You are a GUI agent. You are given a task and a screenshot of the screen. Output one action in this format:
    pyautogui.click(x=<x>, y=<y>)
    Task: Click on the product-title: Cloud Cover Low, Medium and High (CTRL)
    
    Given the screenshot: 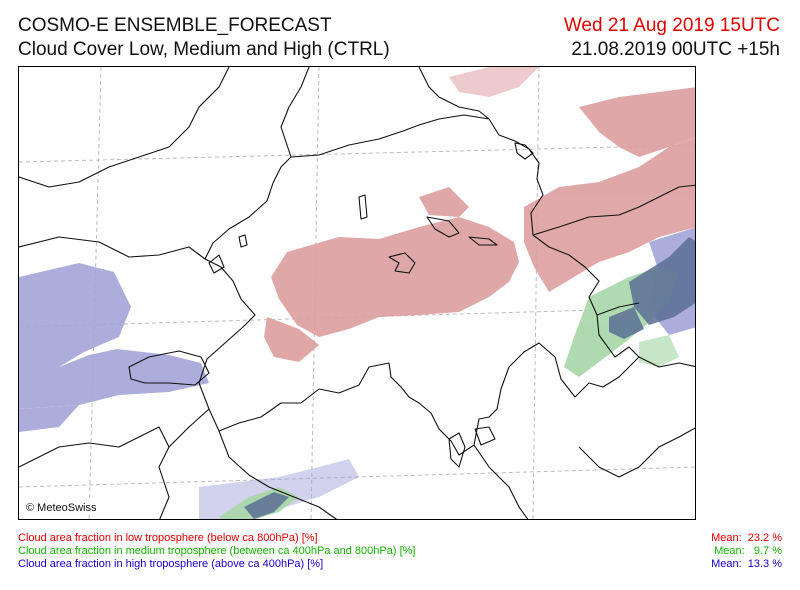 What is the action you would take?
    pyautogui.click(x=204, y=49)
    